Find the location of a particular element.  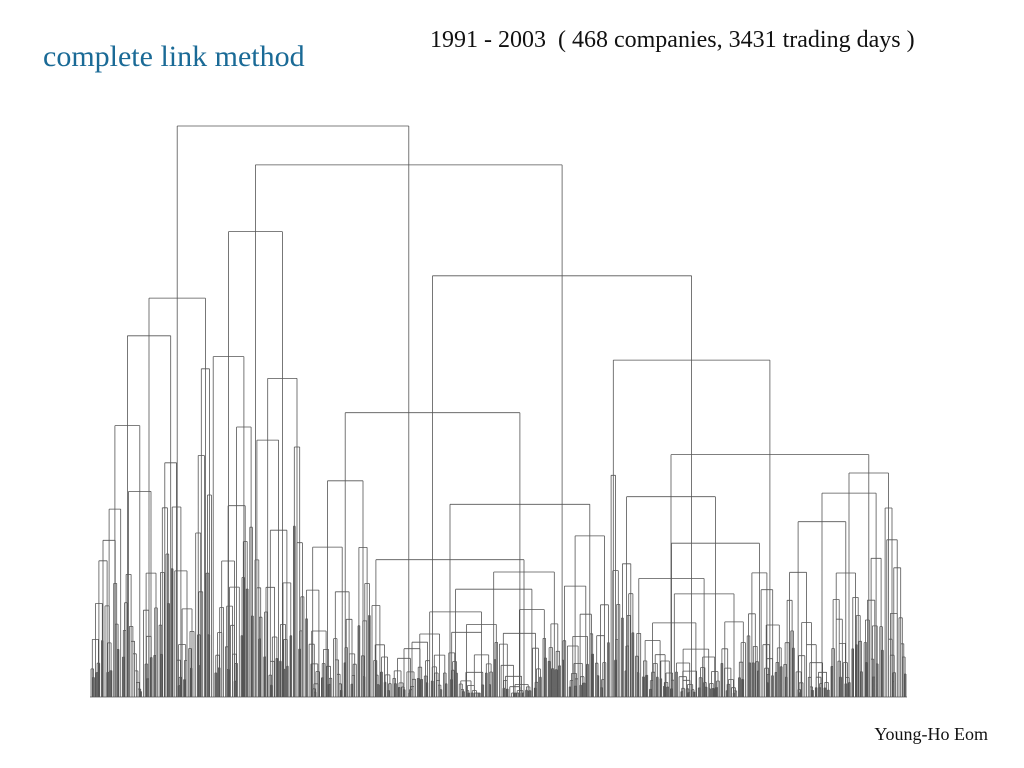

author: Young-Ho Eom is located at coordinates (931, 734).